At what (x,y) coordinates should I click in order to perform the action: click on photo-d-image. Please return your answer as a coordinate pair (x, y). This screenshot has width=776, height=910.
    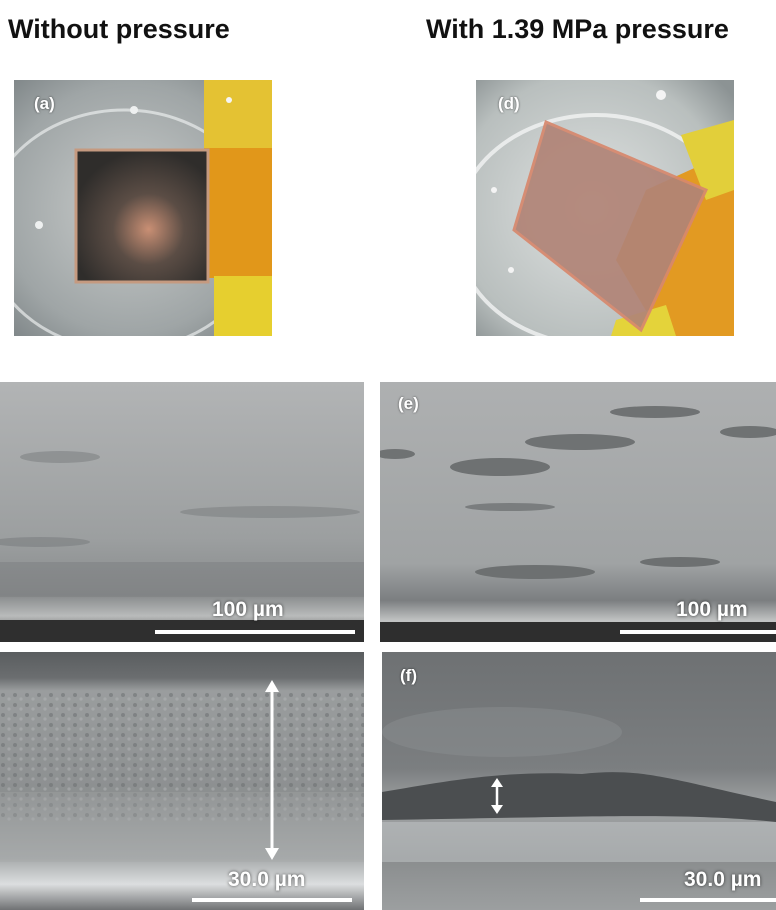
    Looking at the image, I should click on (605, 208).